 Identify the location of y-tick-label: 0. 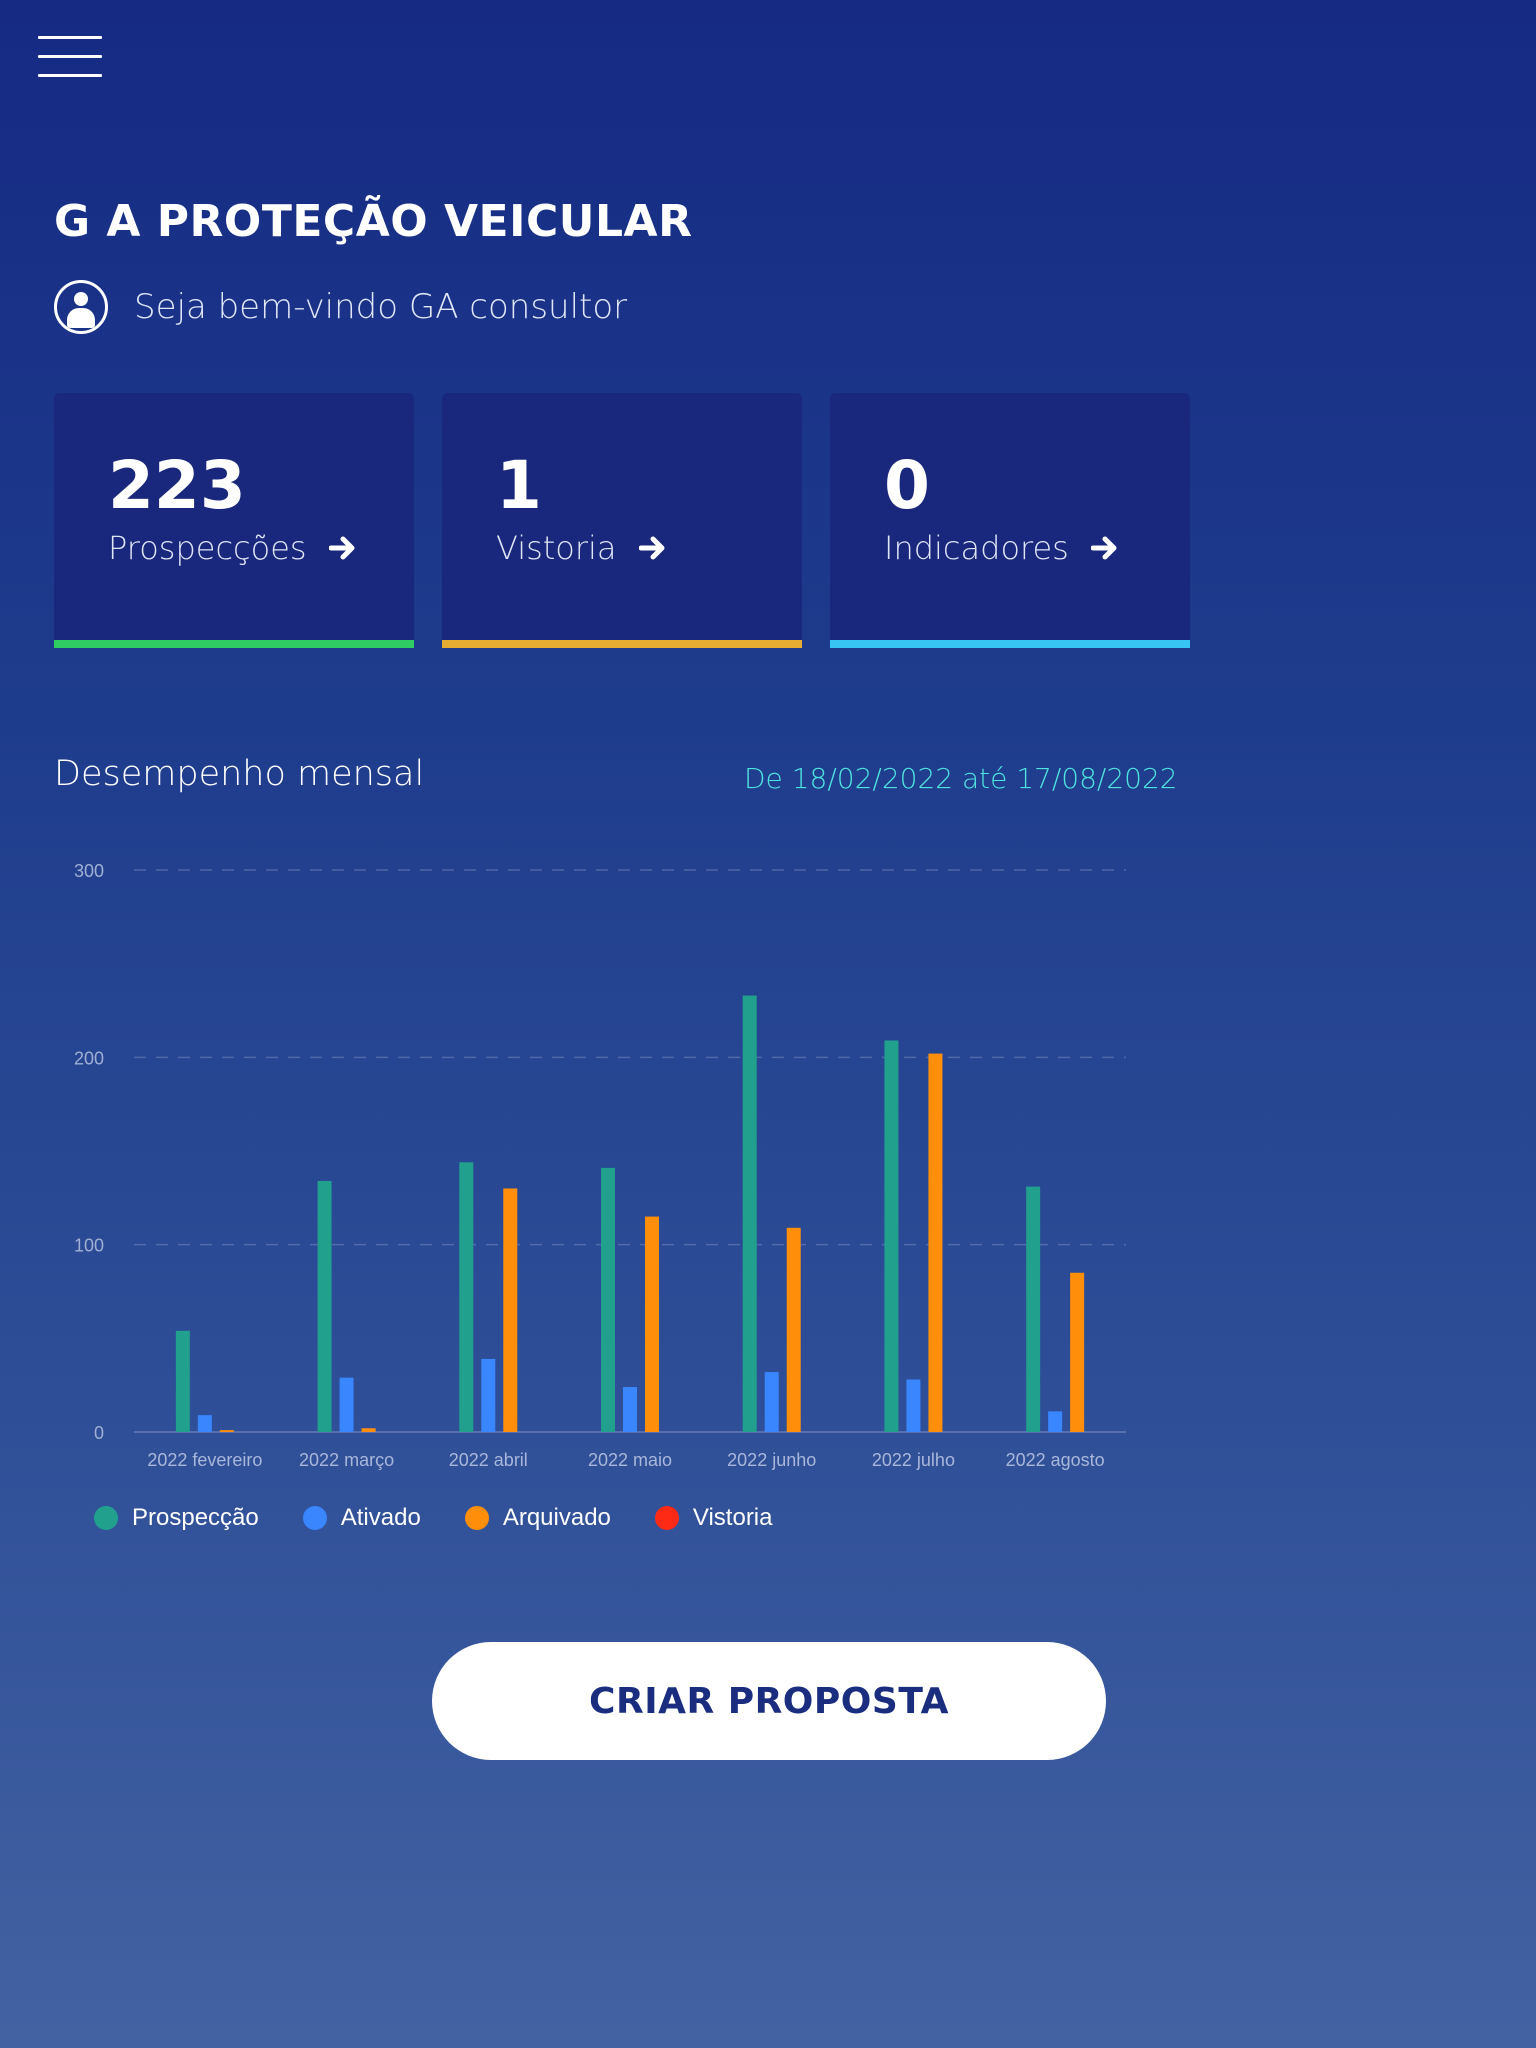
(99, 1433).